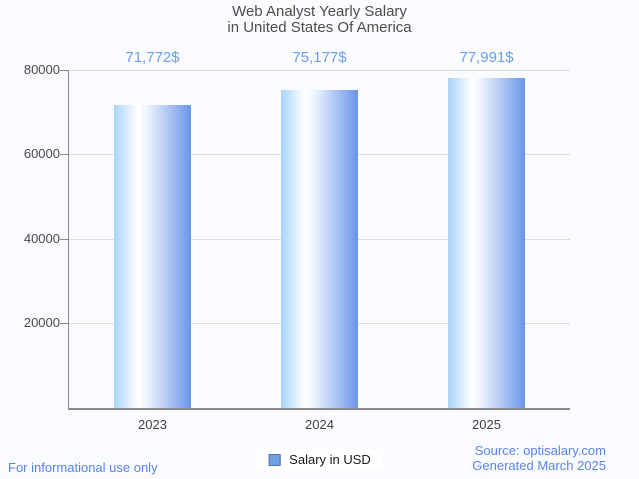 Image resolution: width=639 pixels, height=479 pixels. What do you see at coordinates (152, 424) in the screenshot?
I see `category-label-2023: 2023` at bounding box center [152, 424].